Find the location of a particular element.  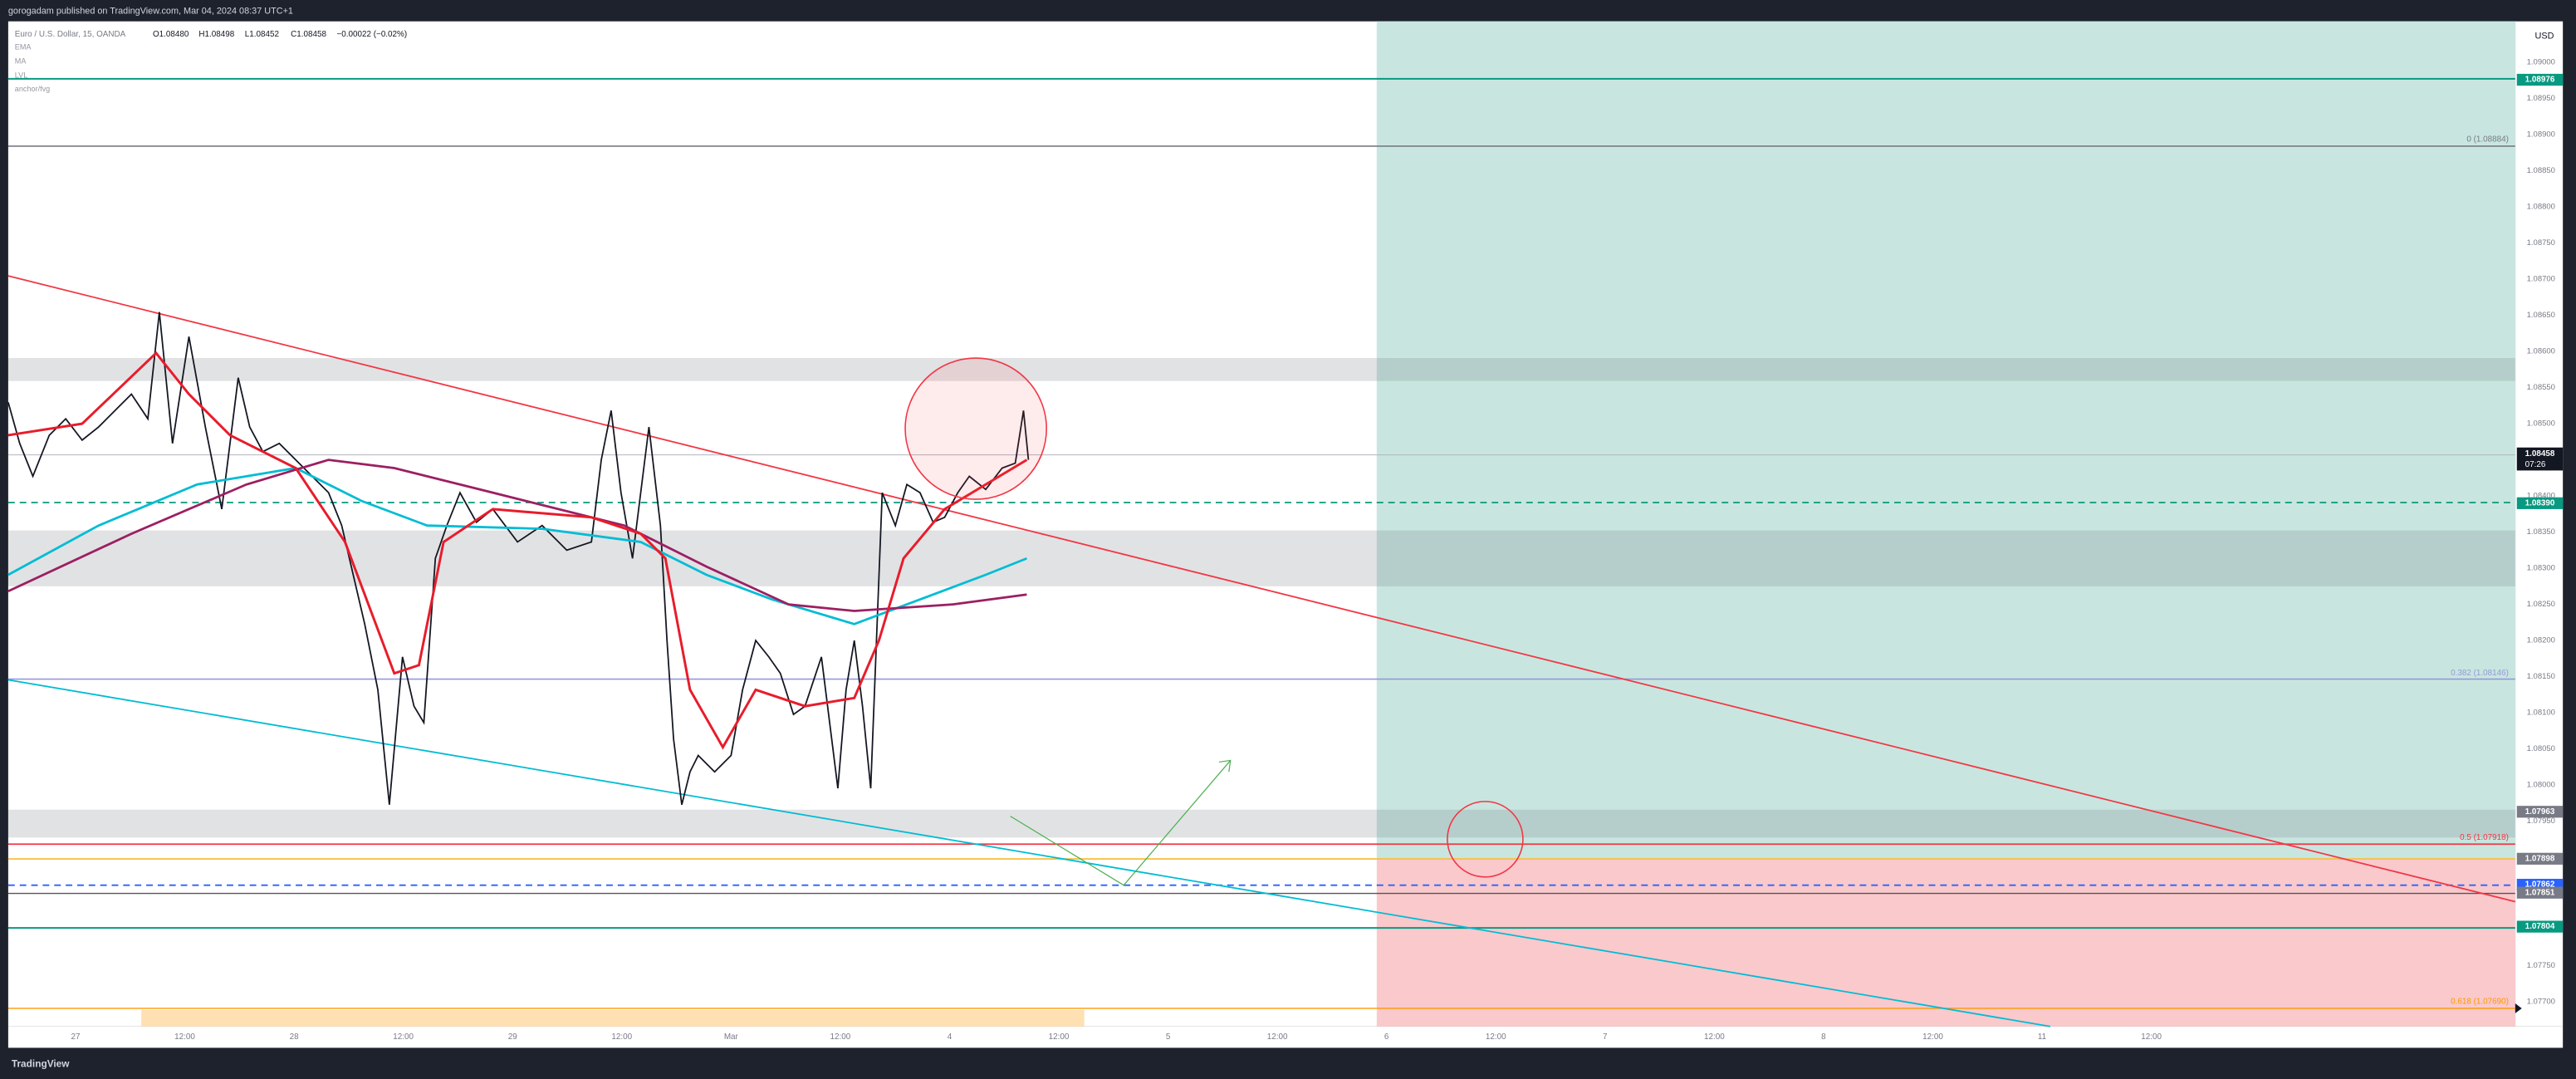

price-tag: 1.07862 is located at coordinates (2540, 885).